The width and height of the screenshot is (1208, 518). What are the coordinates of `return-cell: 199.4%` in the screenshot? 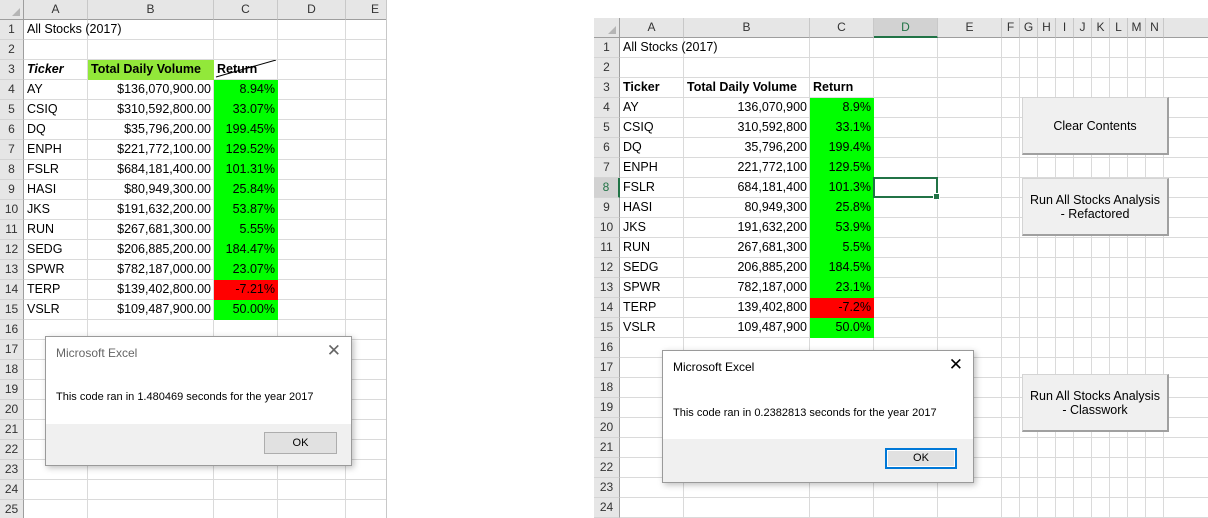 It's located at (842, 148).